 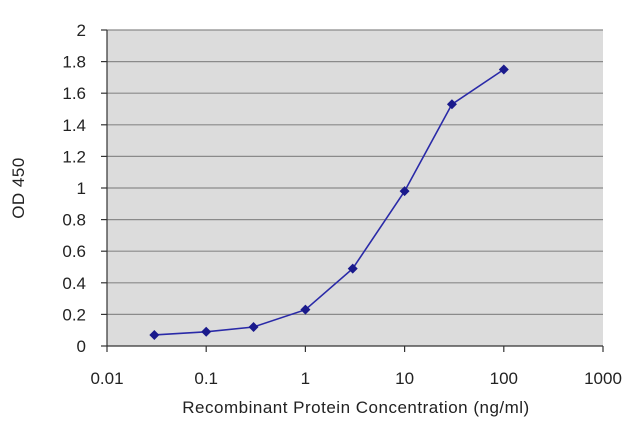 What do you see at coordinates (206, 378) in the screenshot?
I see `x-tick-label: 0.1` at bounding box center [206, 378].